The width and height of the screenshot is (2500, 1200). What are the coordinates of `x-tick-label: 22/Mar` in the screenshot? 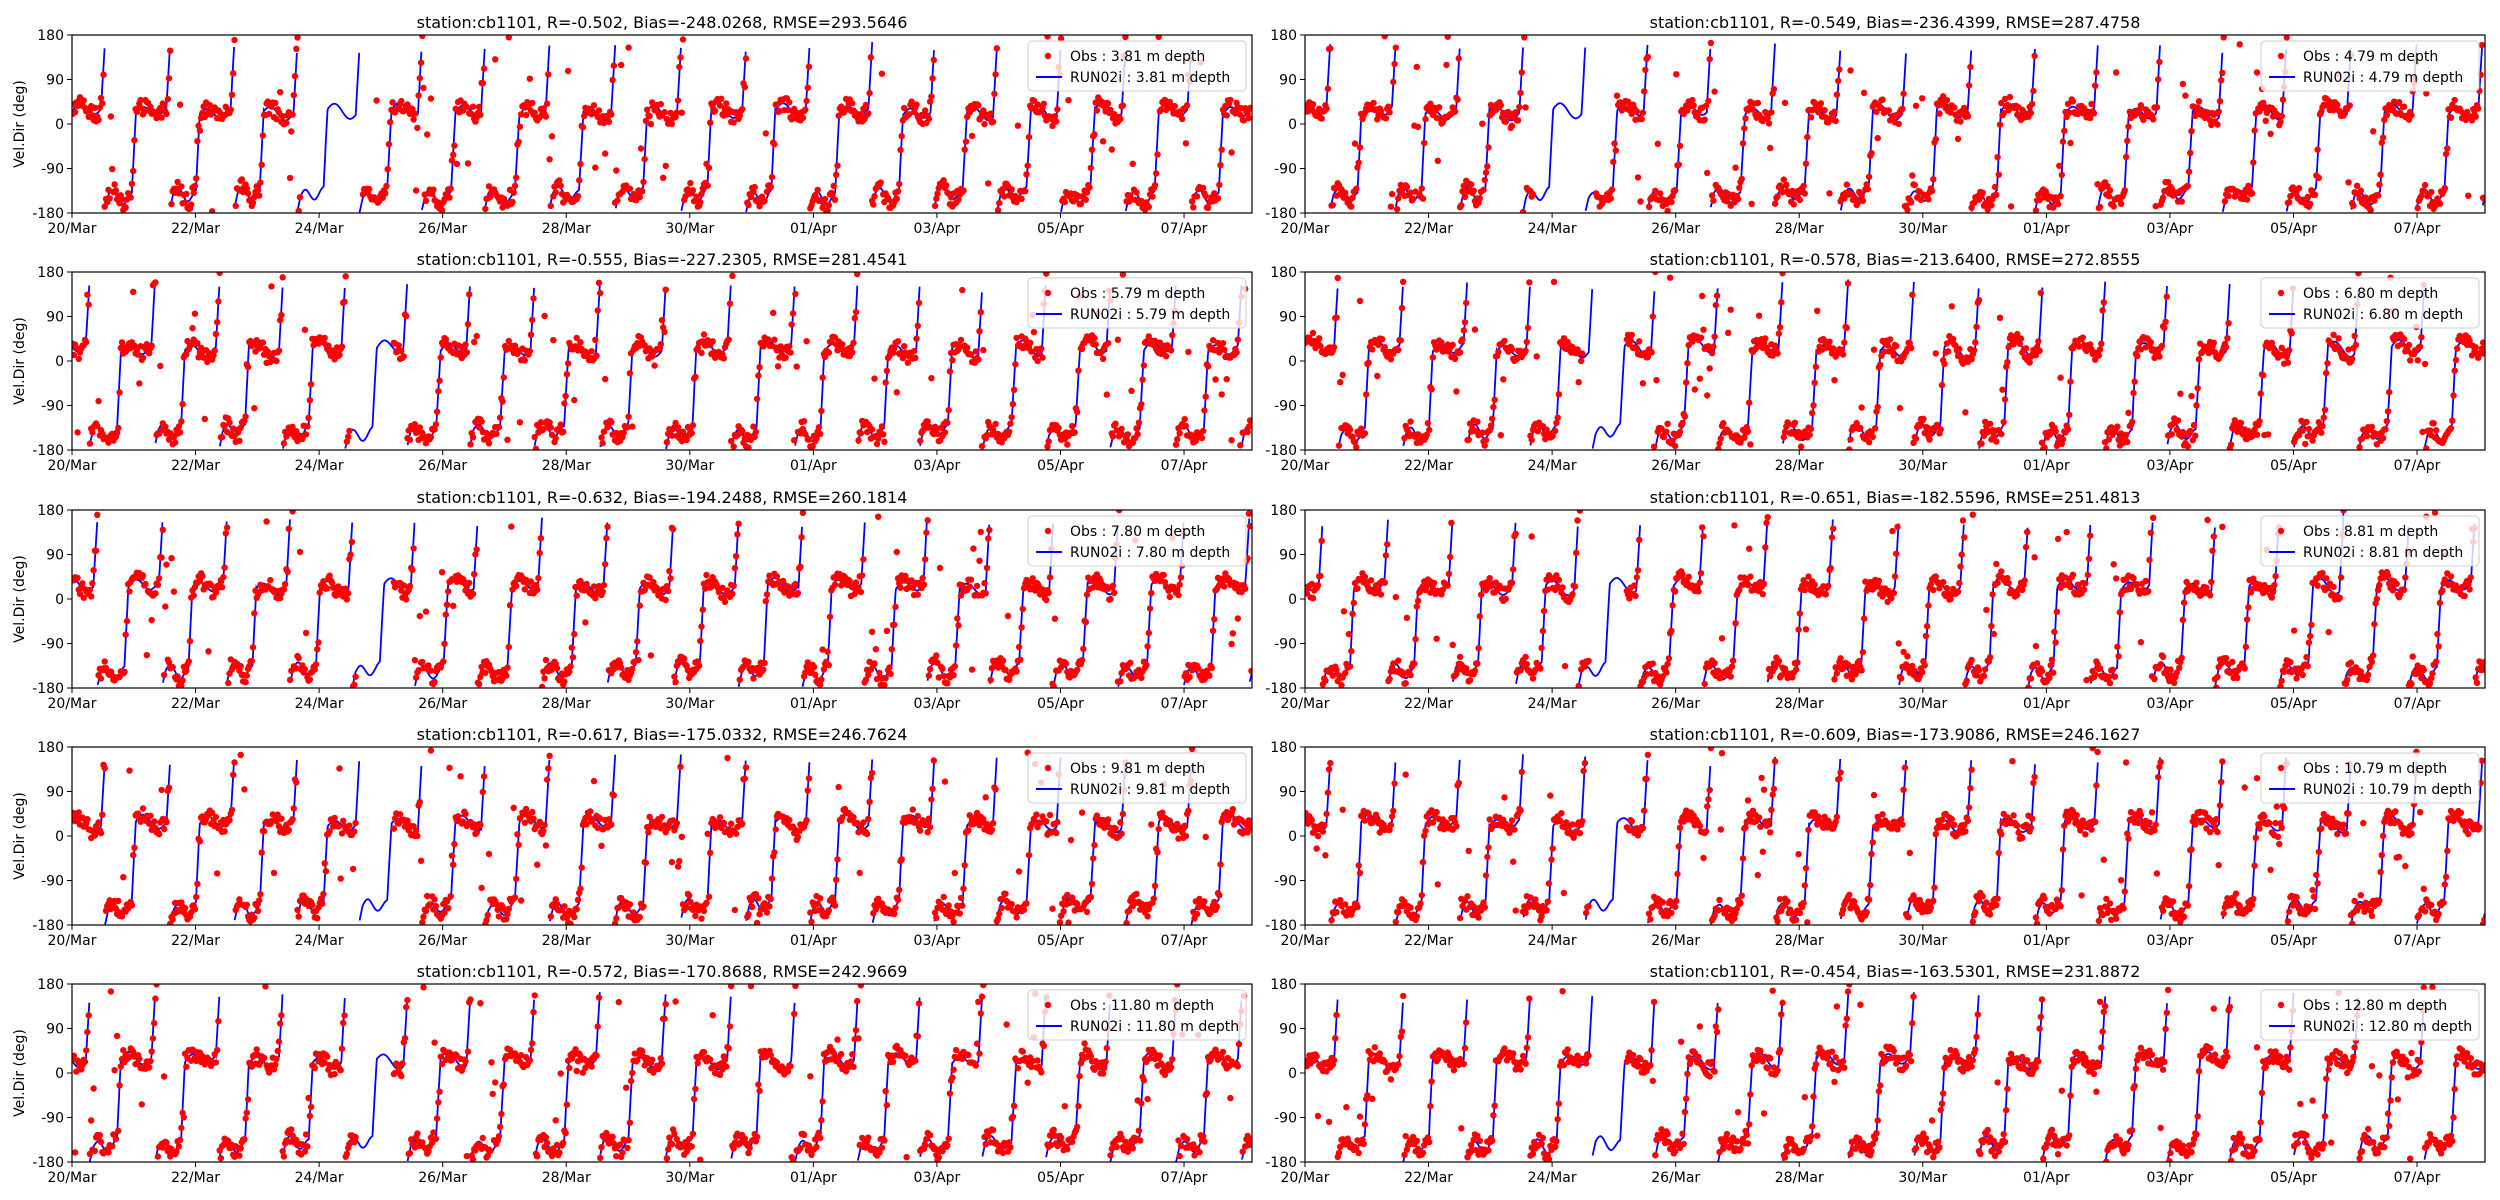 It's located at (1428, 229).